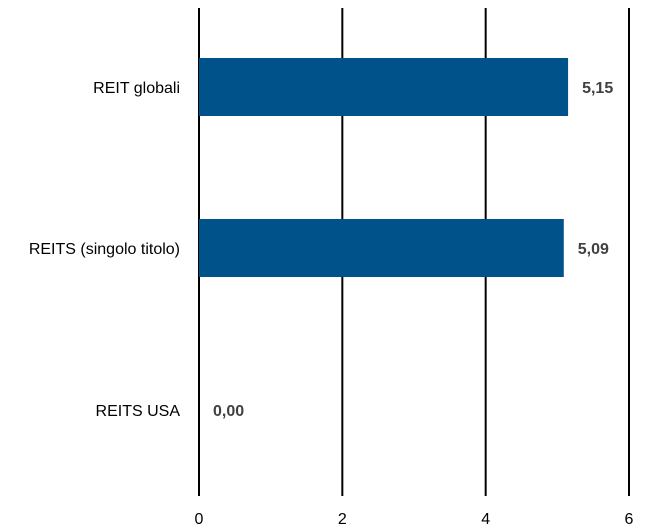 This screenshot has height=530, width=651. Describe the element at coordinates (485, 519) in the screenshot. I see `x-tick-label-4: 4` at that location.